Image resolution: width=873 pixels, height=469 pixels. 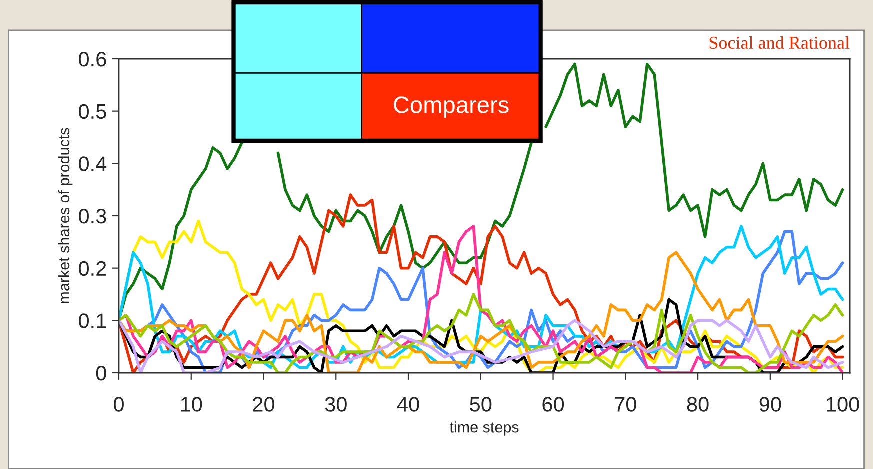 I want to click on y-tick-label: 0, so click(x=101, y=373).